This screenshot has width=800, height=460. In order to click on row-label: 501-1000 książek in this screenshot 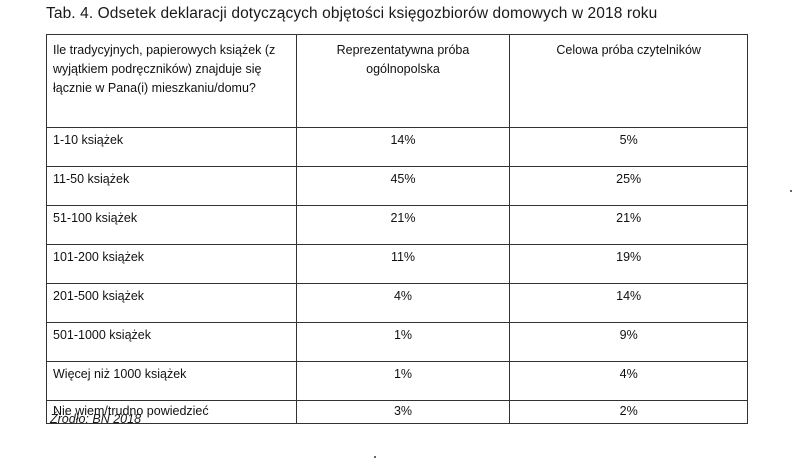, I will do `click(171, 342)`.